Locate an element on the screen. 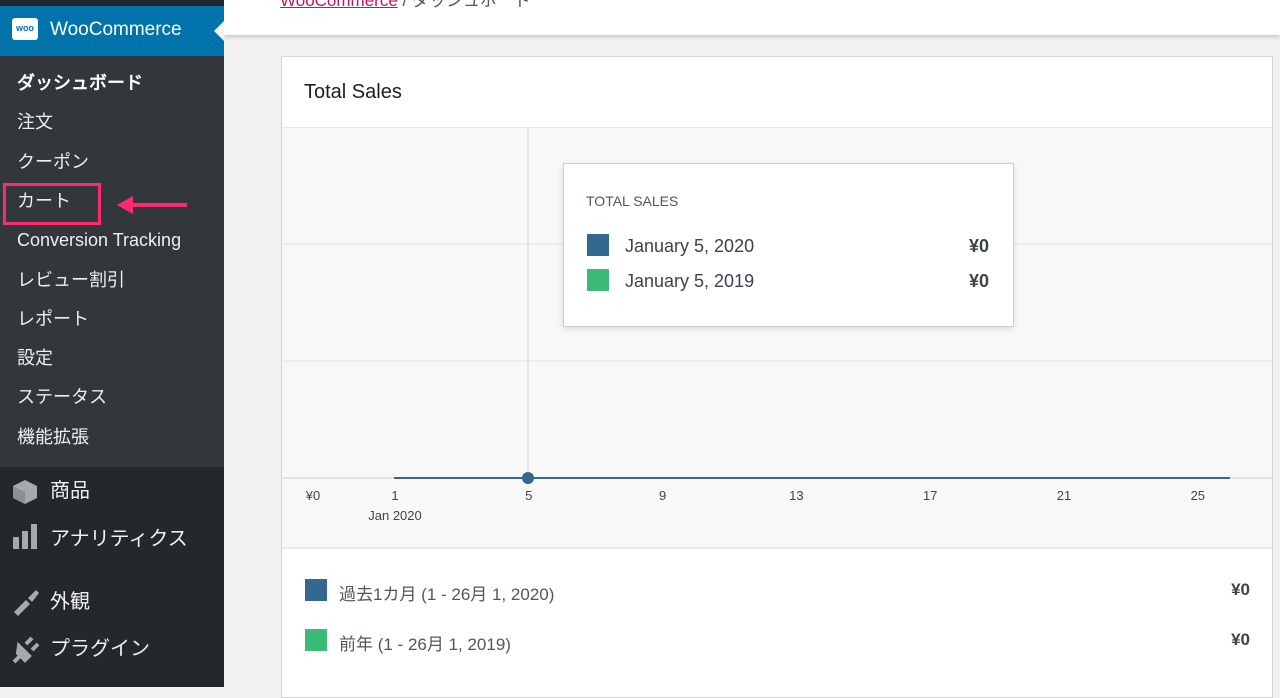  current-arrow is located at coordinates (219, 31).